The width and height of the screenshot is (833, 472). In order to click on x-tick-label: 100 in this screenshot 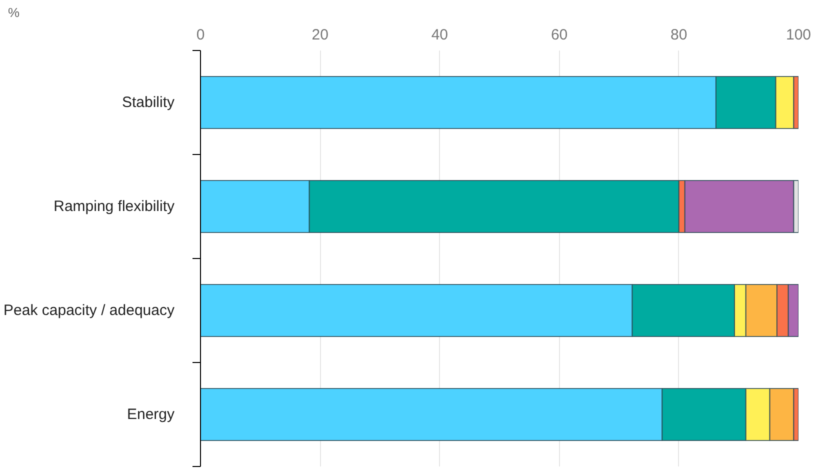, I will do `click(799, 35)`.